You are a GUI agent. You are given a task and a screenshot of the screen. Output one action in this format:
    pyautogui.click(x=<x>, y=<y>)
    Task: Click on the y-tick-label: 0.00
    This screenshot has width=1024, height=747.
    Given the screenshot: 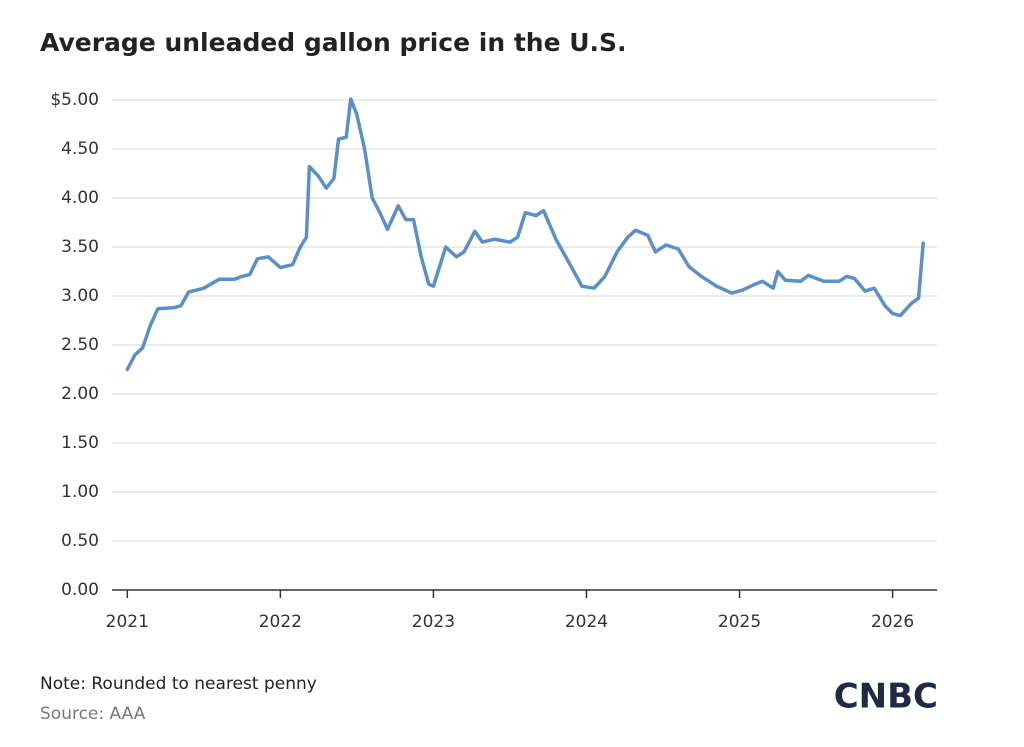 What is the action you would take?
    pyautogui.click(x=80, y=590)
    